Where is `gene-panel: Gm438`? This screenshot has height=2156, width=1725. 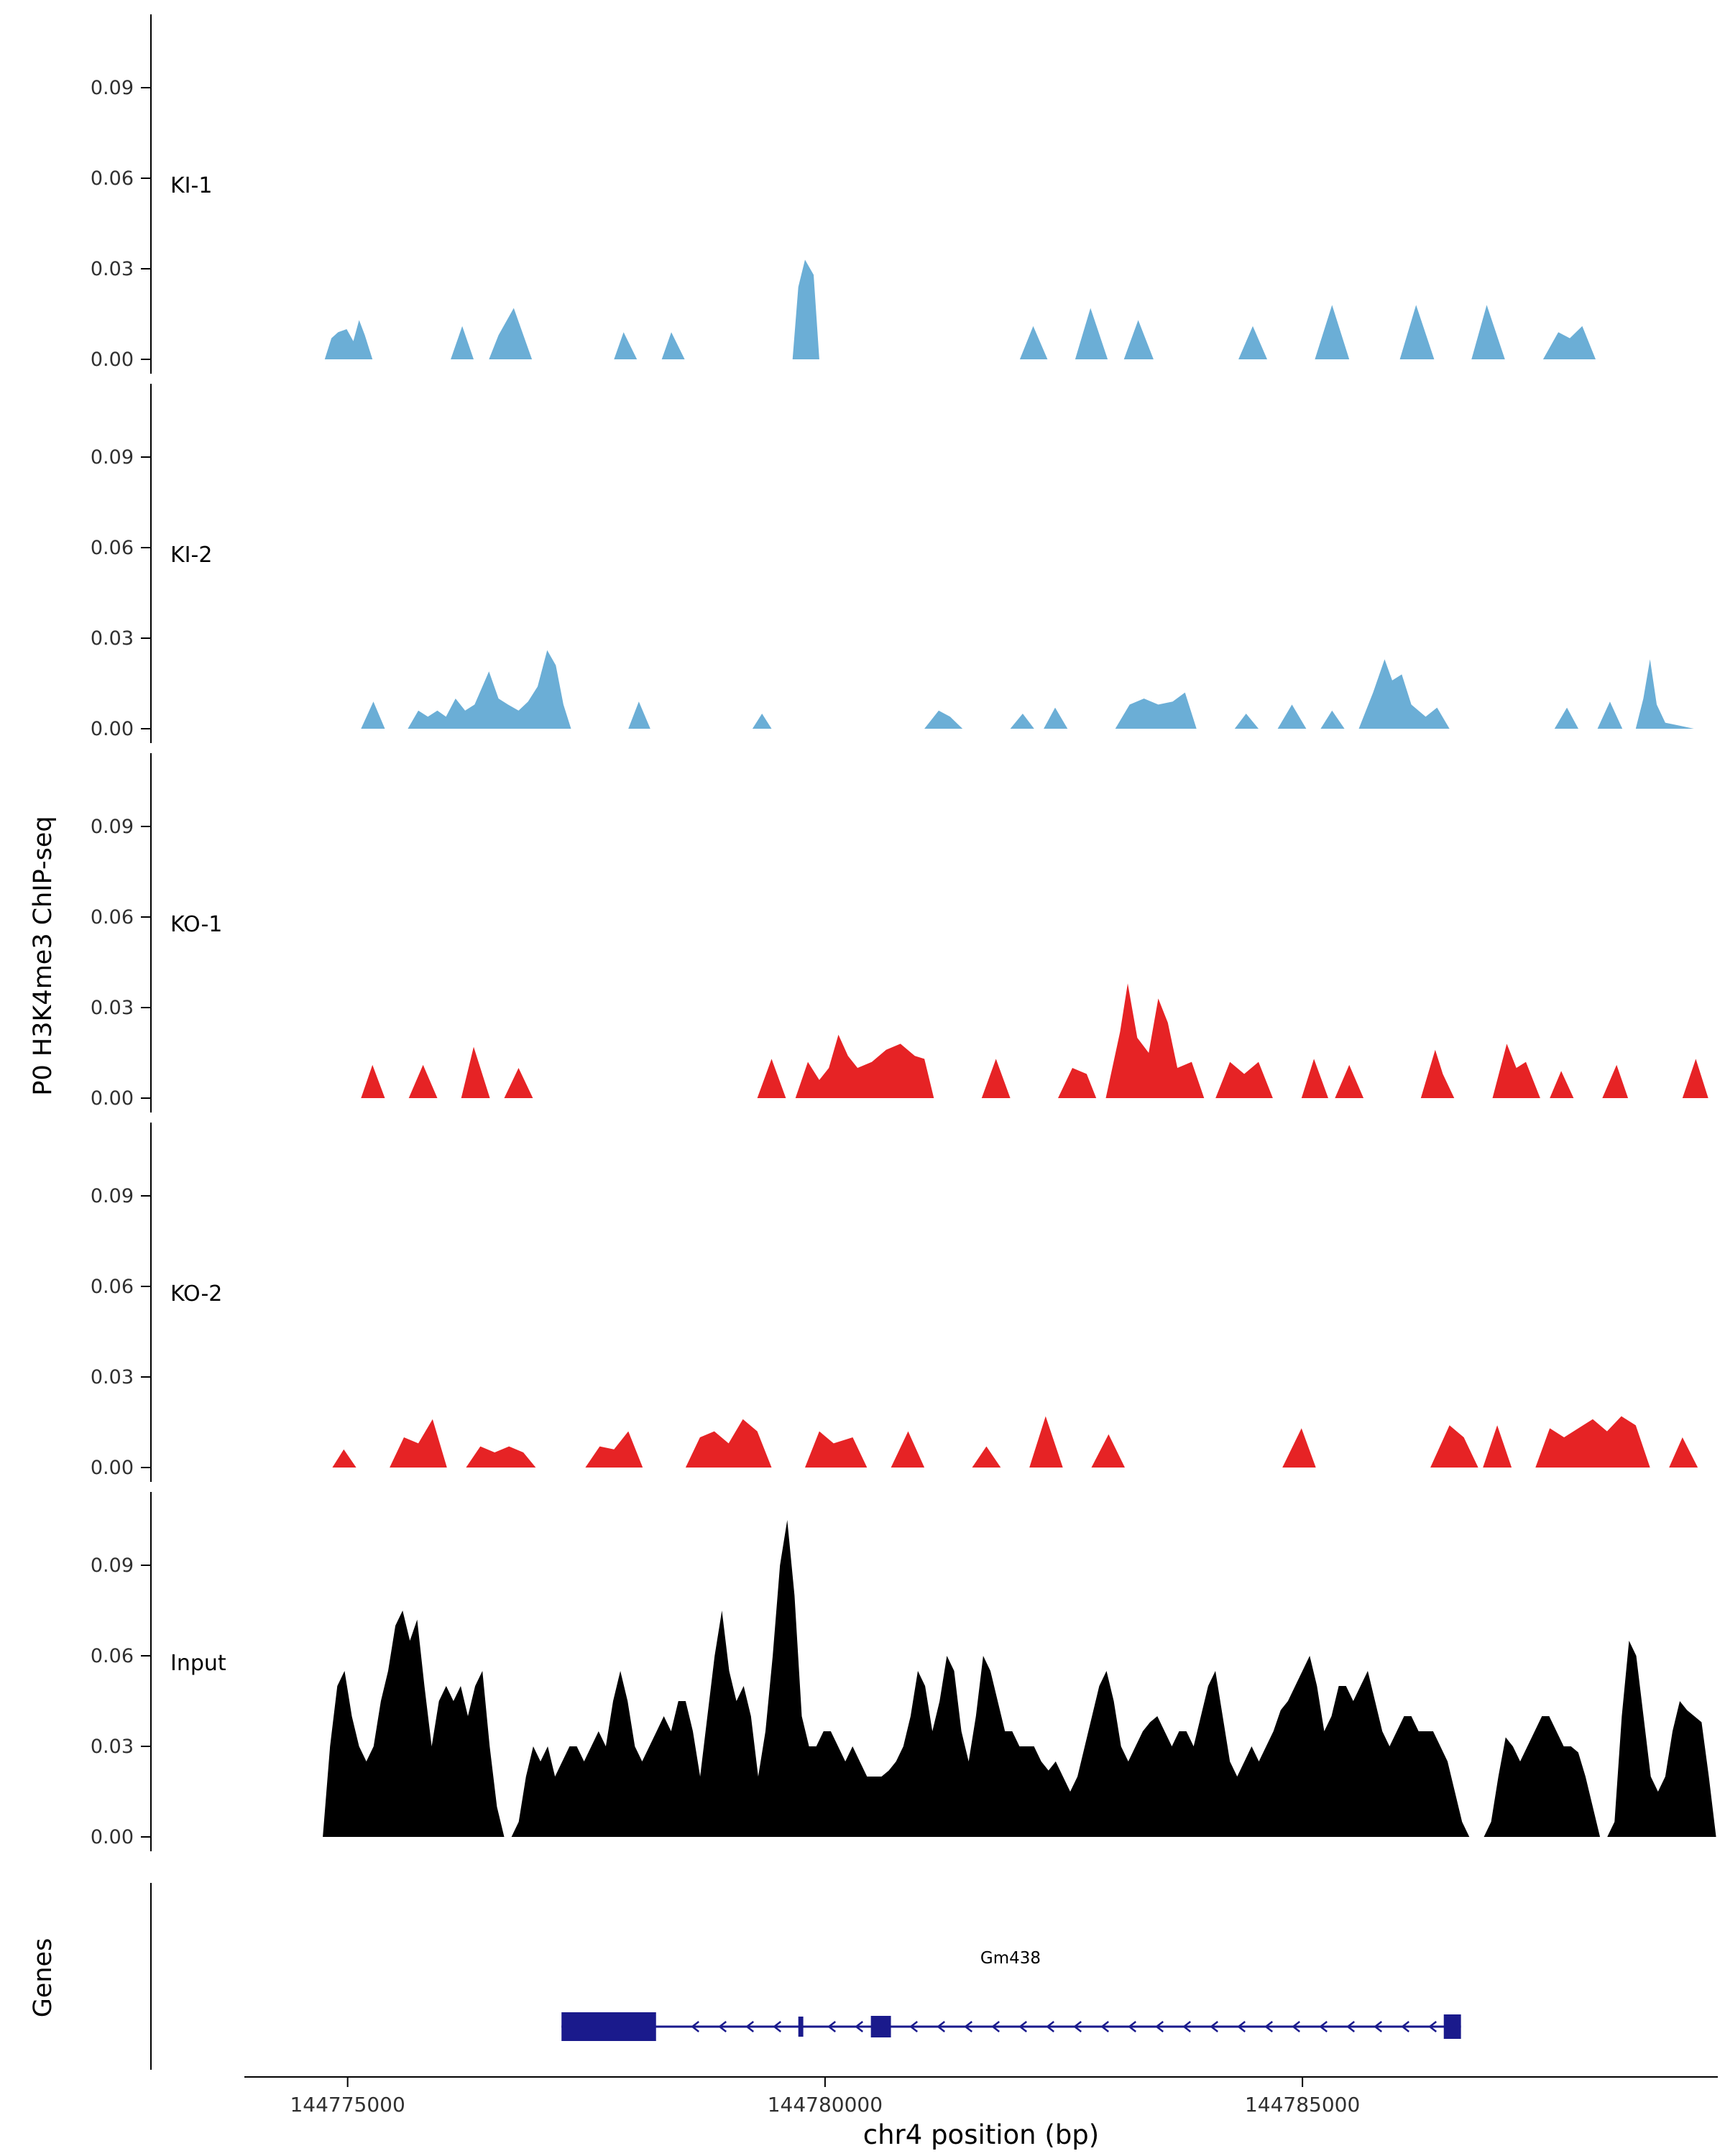 gene-panel: Gm438 is located at coordinates (805, 1977).